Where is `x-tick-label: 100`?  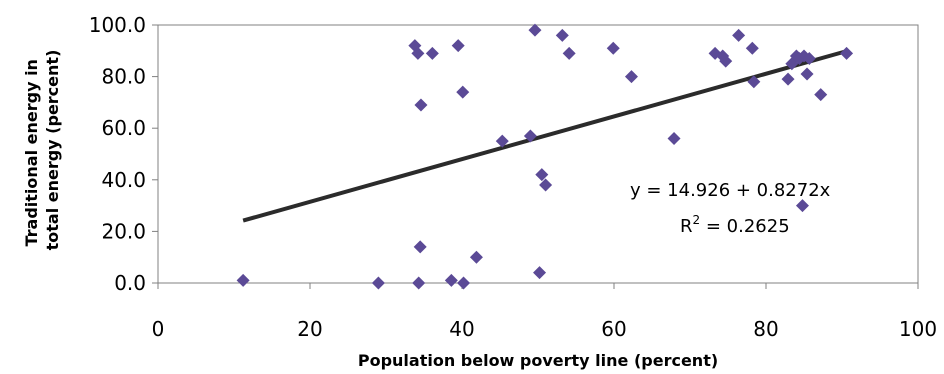
x-tick-label: 100 is located at coordinates (918, 329).